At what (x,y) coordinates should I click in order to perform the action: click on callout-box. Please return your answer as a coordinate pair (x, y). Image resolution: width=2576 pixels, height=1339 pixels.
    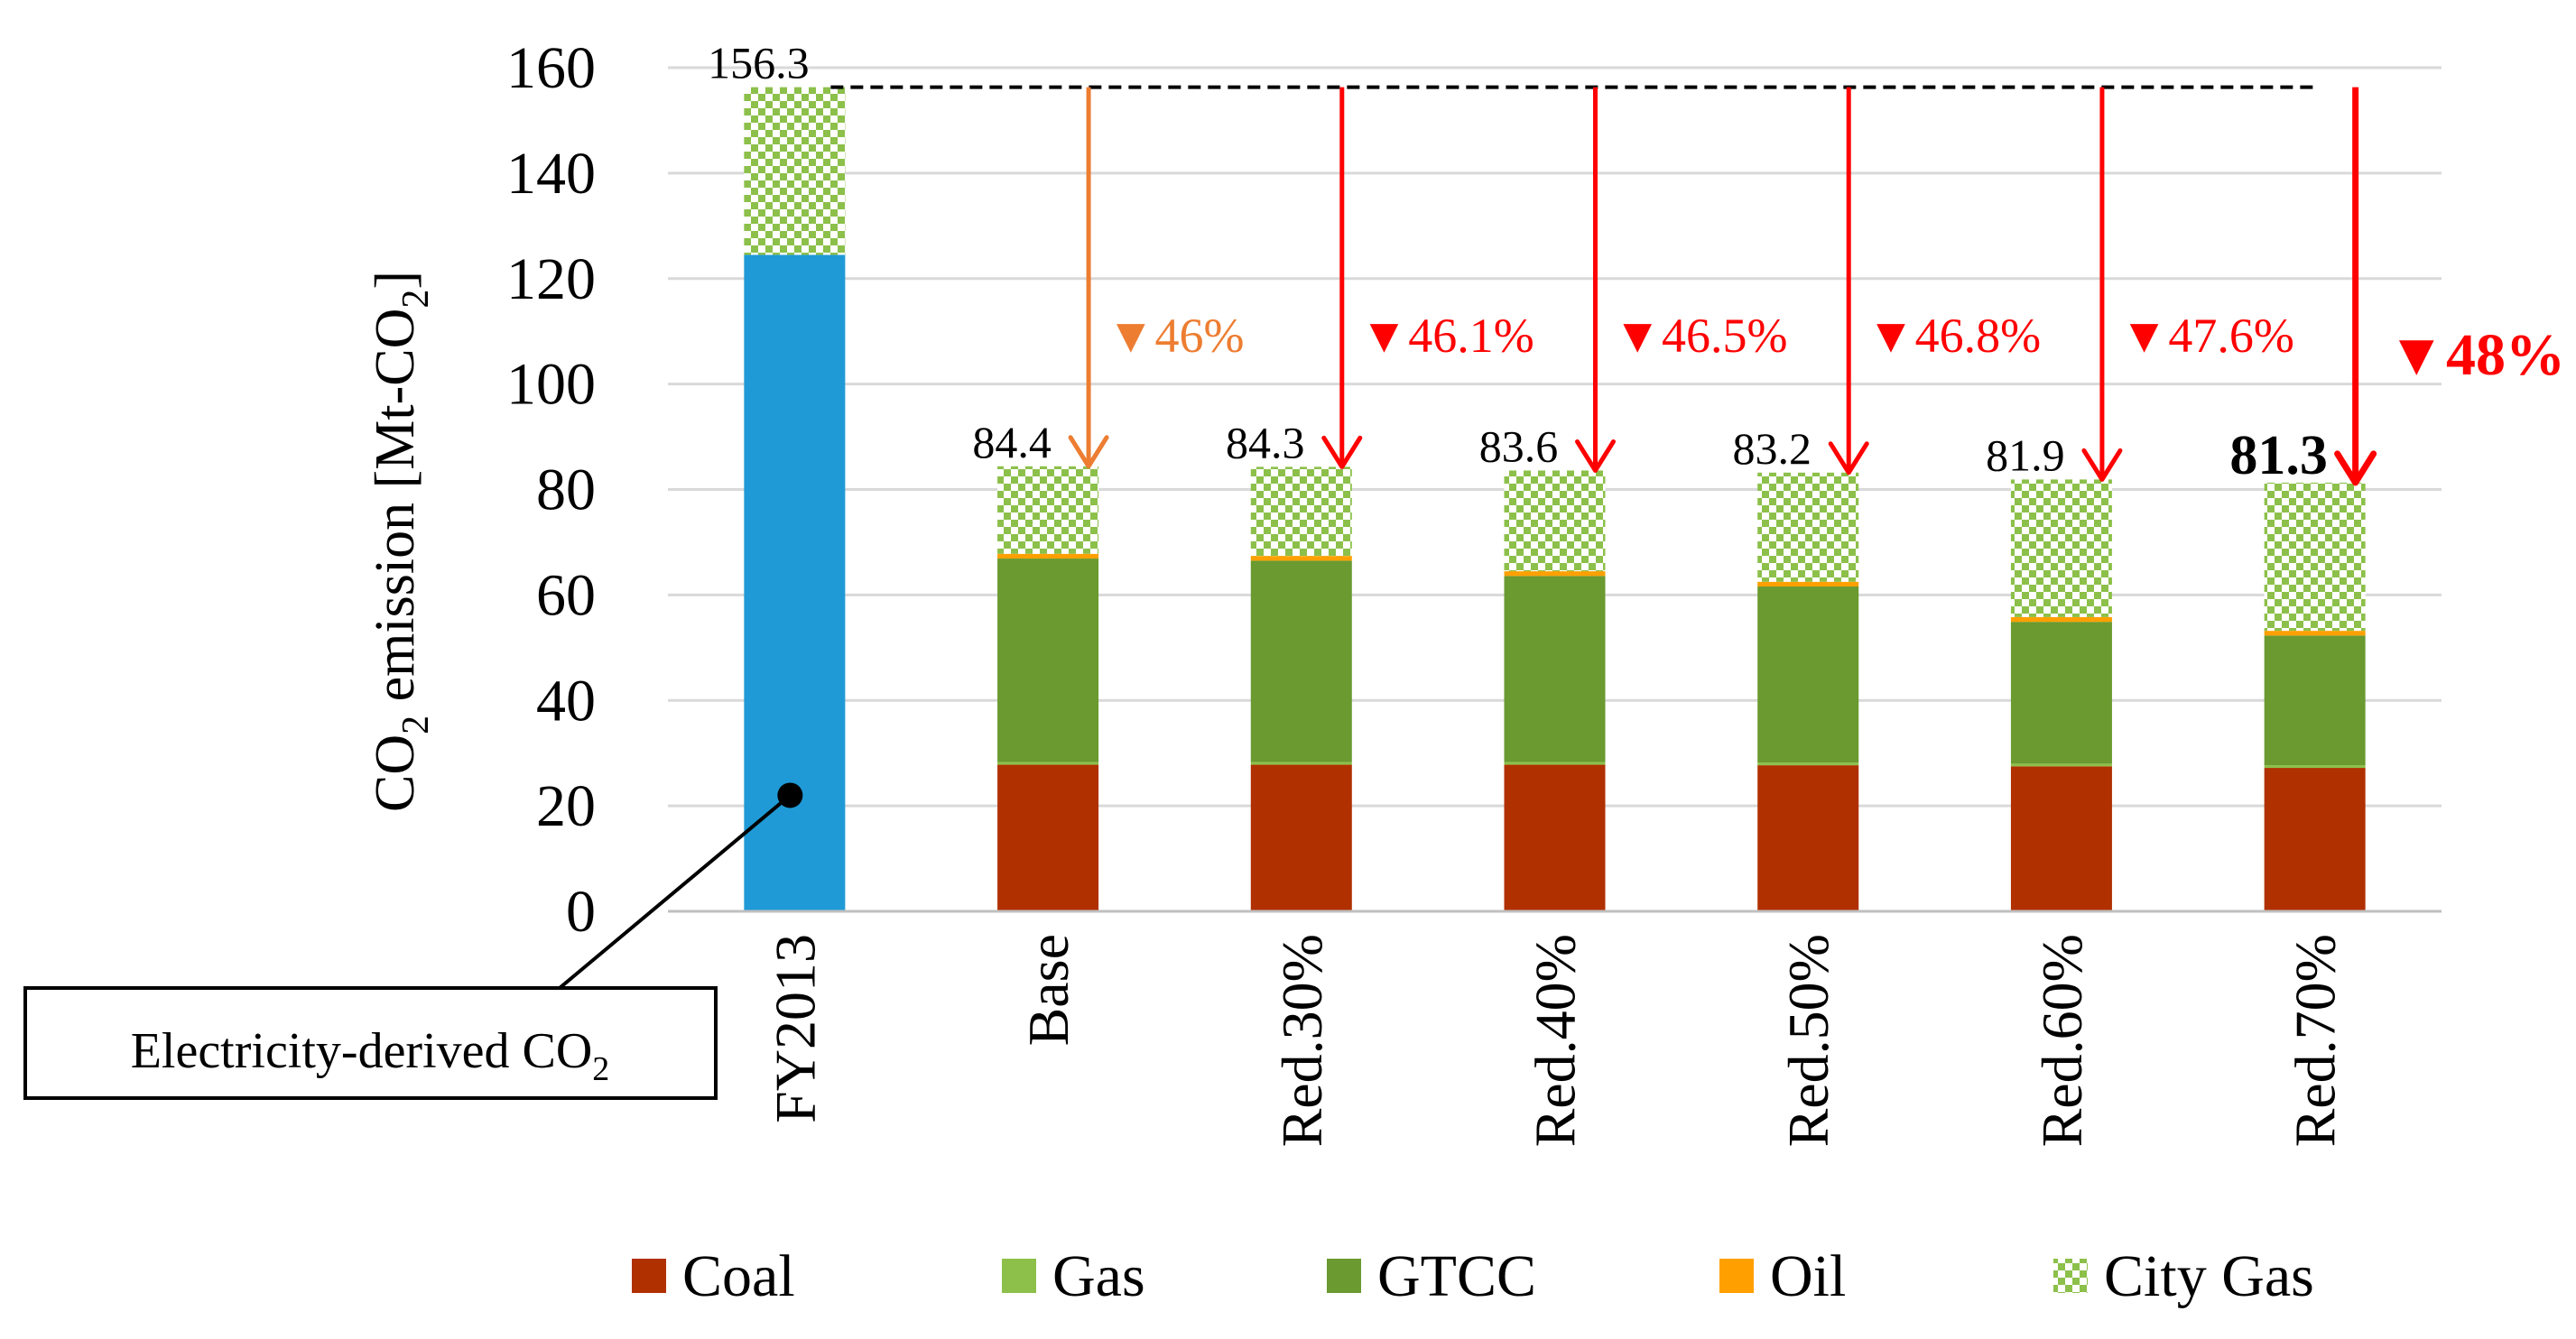
    Looking at the image, I should click on (370, 1043).